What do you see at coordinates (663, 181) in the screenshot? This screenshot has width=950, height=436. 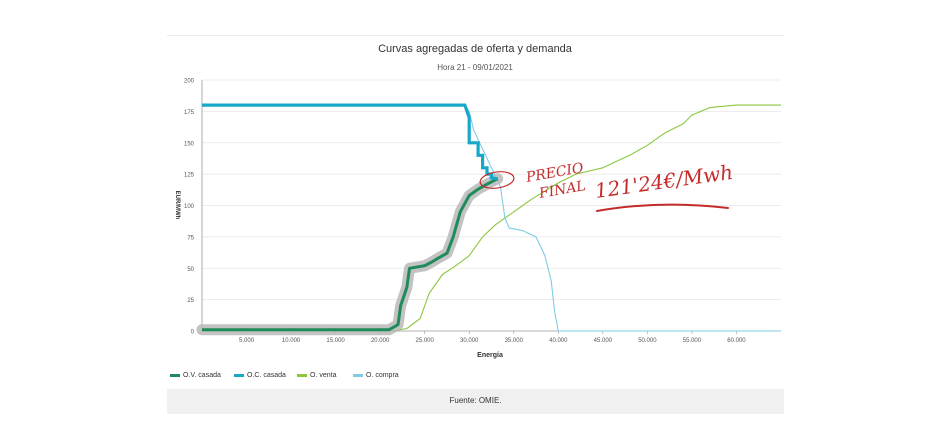 I see `price-value: 121'24€/Mwh` at bounding box center [663, 181].